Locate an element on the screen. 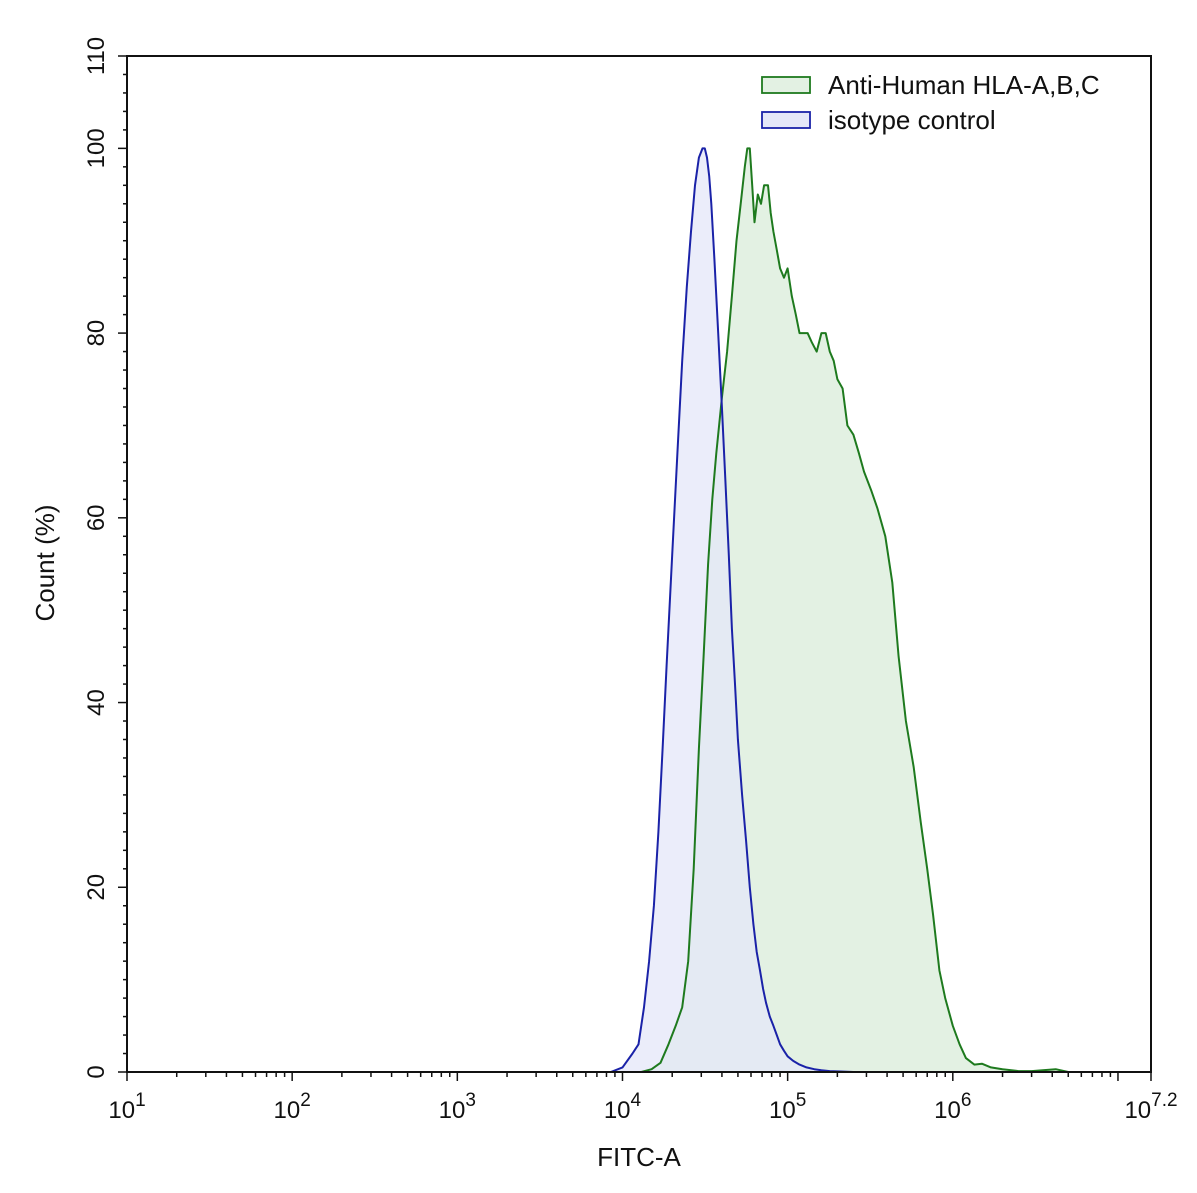  x-tick-label: 107.2 is located at coordinates (1150, 1107).